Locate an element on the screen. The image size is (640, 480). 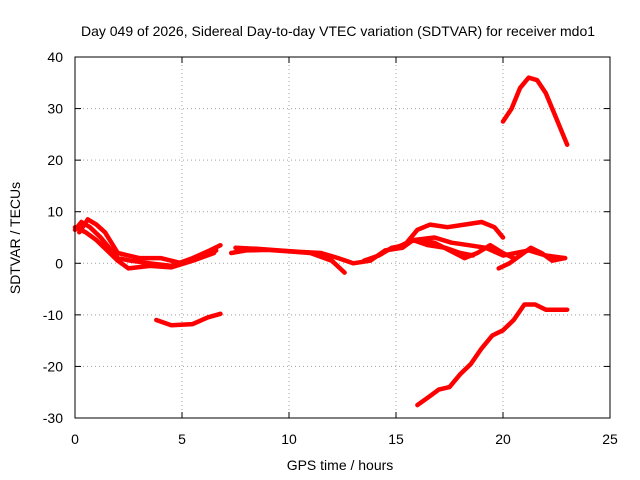
x-axis-label: GPS time / hours is located at coordinates (340, 465).